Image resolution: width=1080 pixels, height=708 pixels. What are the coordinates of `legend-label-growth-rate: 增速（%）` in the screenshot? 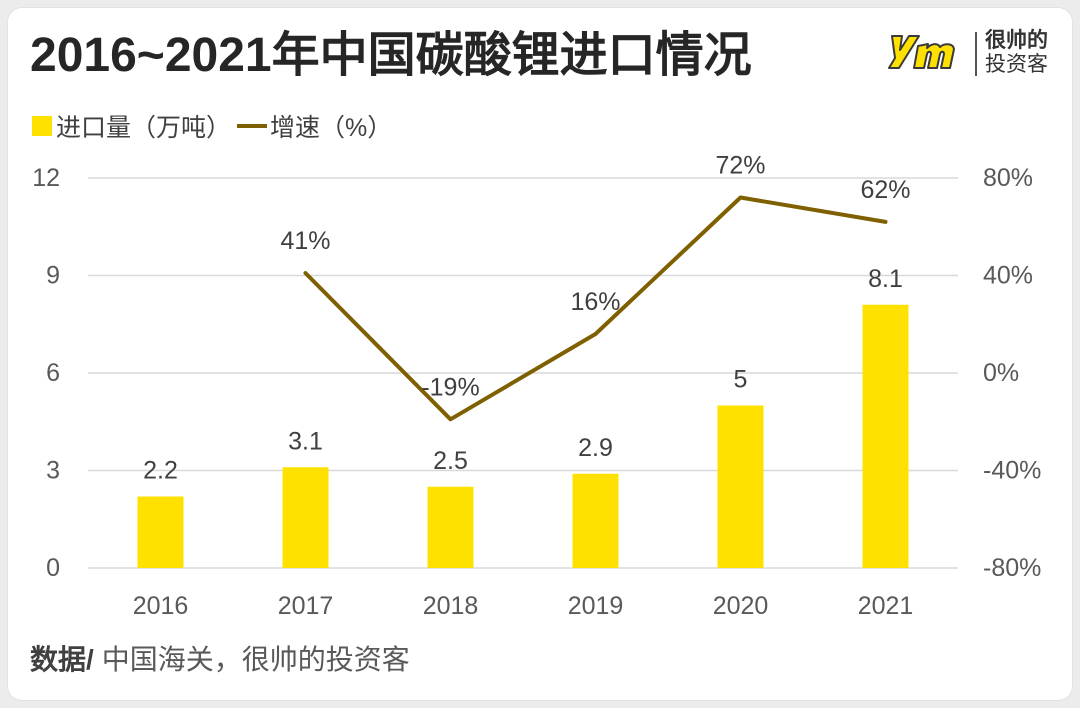 It's located at (331, 128).